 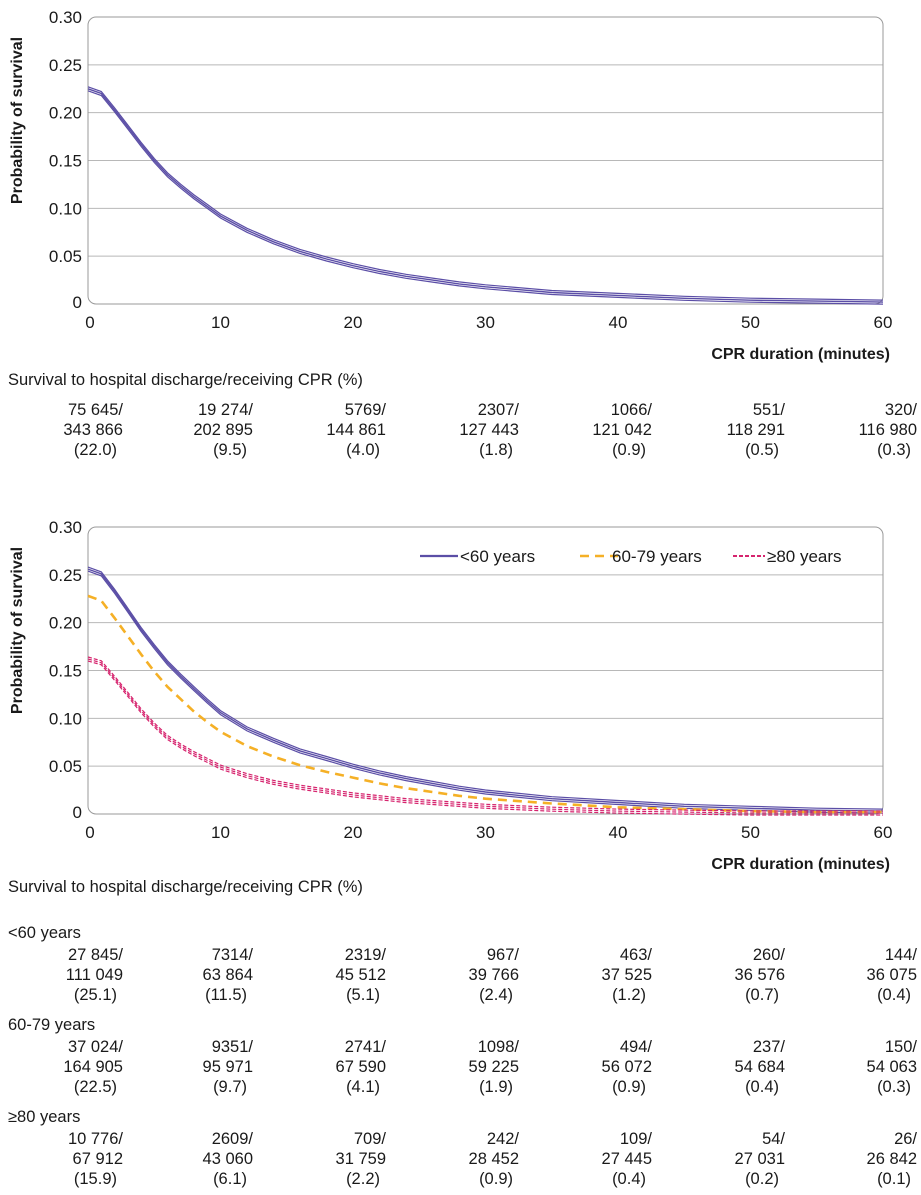 What do you see at coordinates (768, 955) in the screenshot?
I see `survivor-count: 260/` at bounding box center [768, 955].